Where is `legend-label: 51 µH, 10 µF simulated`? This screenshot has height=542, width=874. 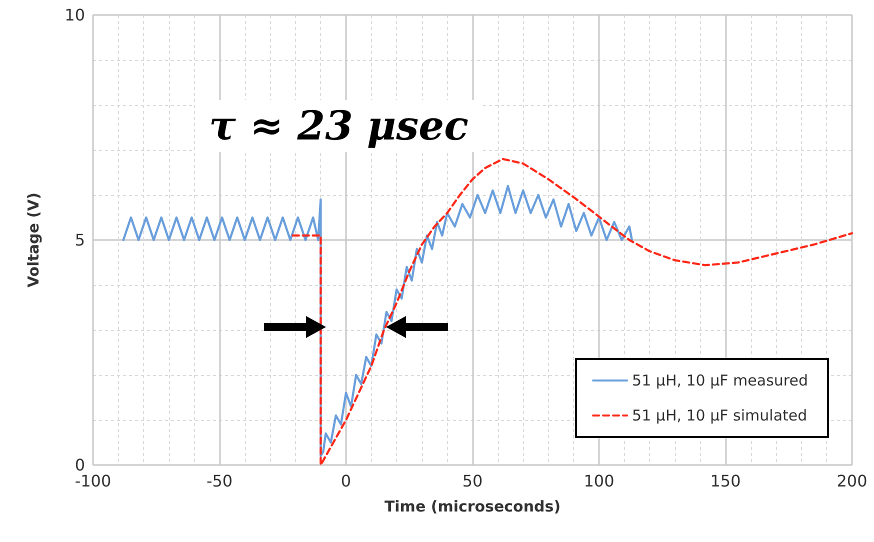 legend-label: 51 µH, 10 µF simulated is located at coordinates (720, 415).